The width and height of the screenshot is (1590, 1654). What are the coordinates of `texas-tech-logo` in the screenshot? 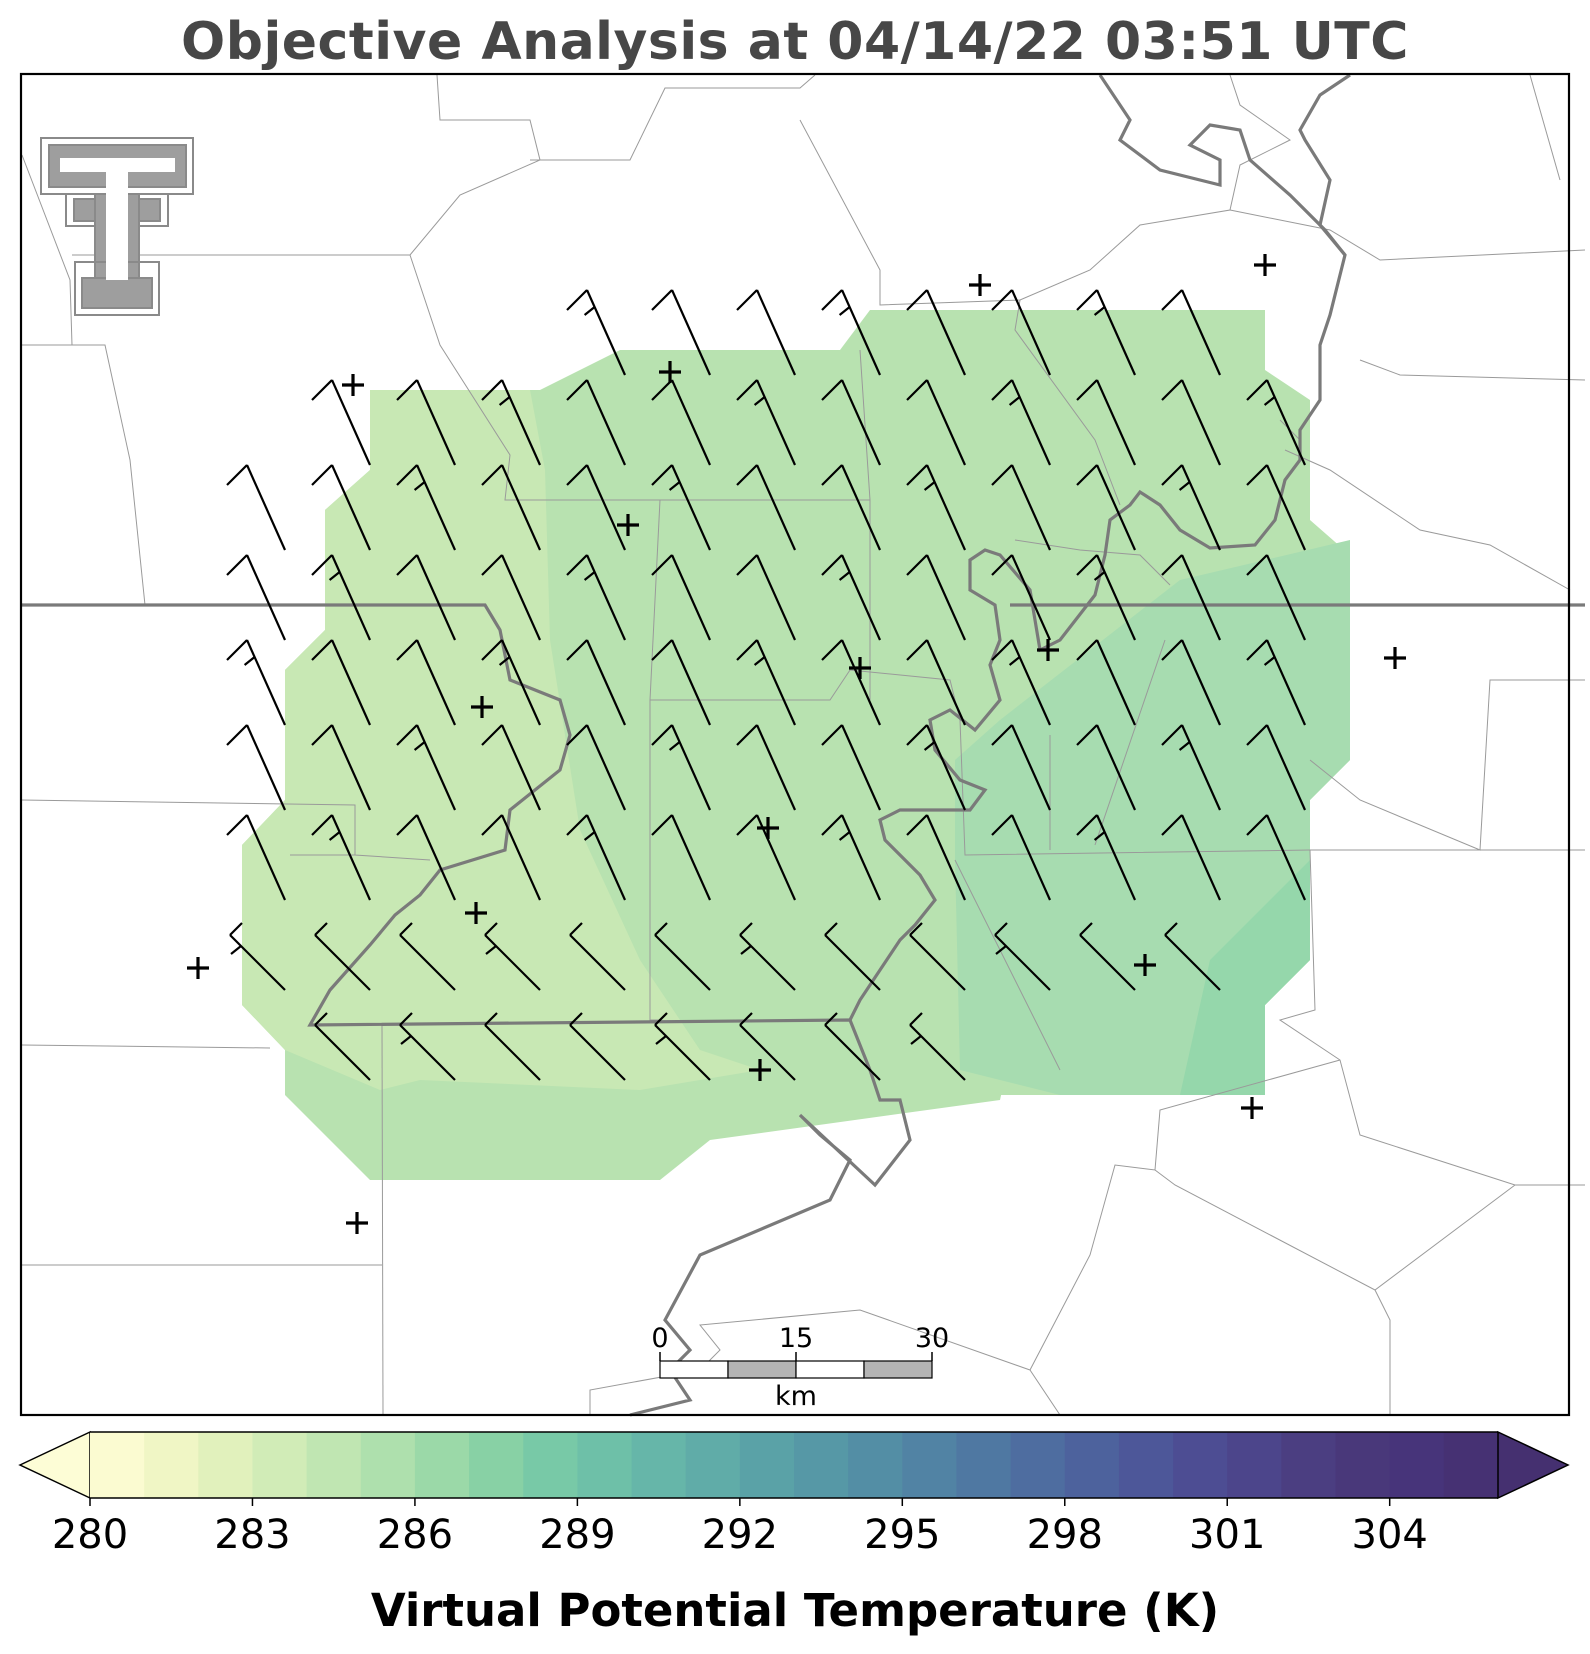 It's located at (117, 226).